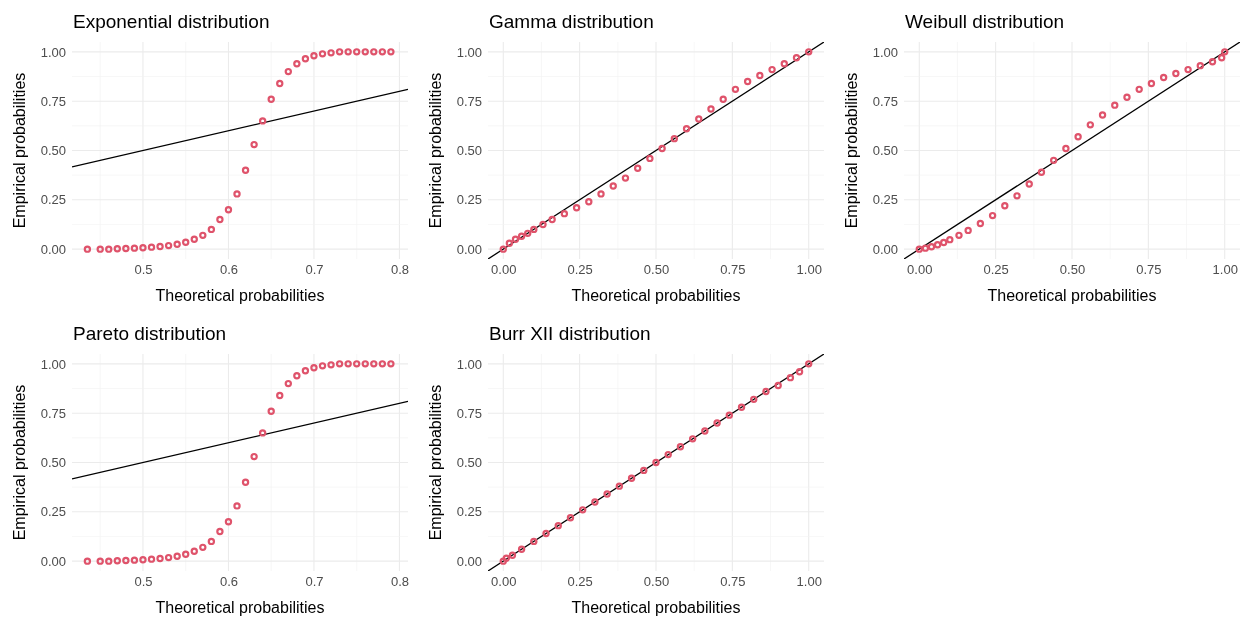 Image resolution: width=1248 pixels, height=618 pixels. What do you see at coordinates (150, 333) in the screenshot?
I see `chart-title: Pareto distribution` at bounding box center [150, 333].